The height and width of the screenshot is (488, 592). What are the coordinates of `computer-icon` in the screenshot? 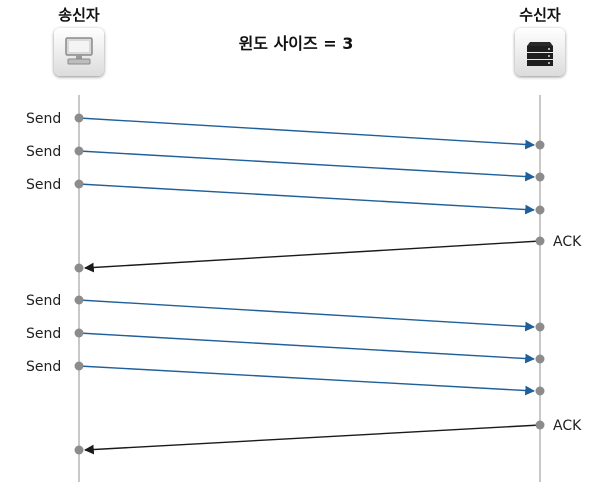 It's located at (79, 52).